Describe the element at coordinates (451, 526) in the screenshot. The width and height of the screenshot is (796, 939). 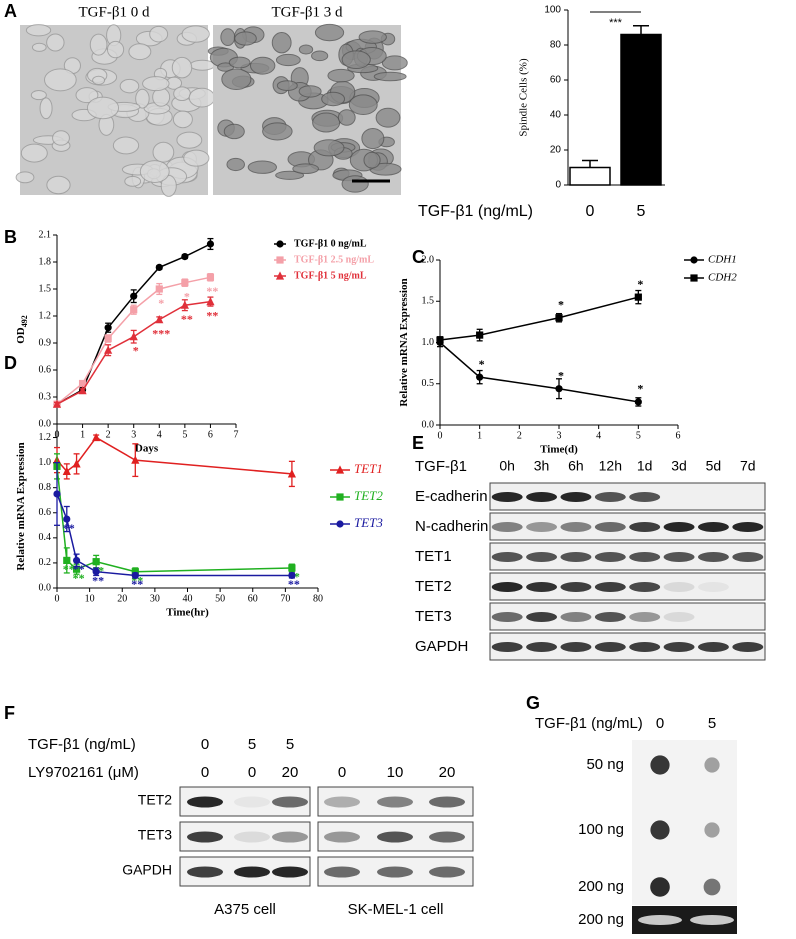
I see `row-label: N-cadherin` at that location.